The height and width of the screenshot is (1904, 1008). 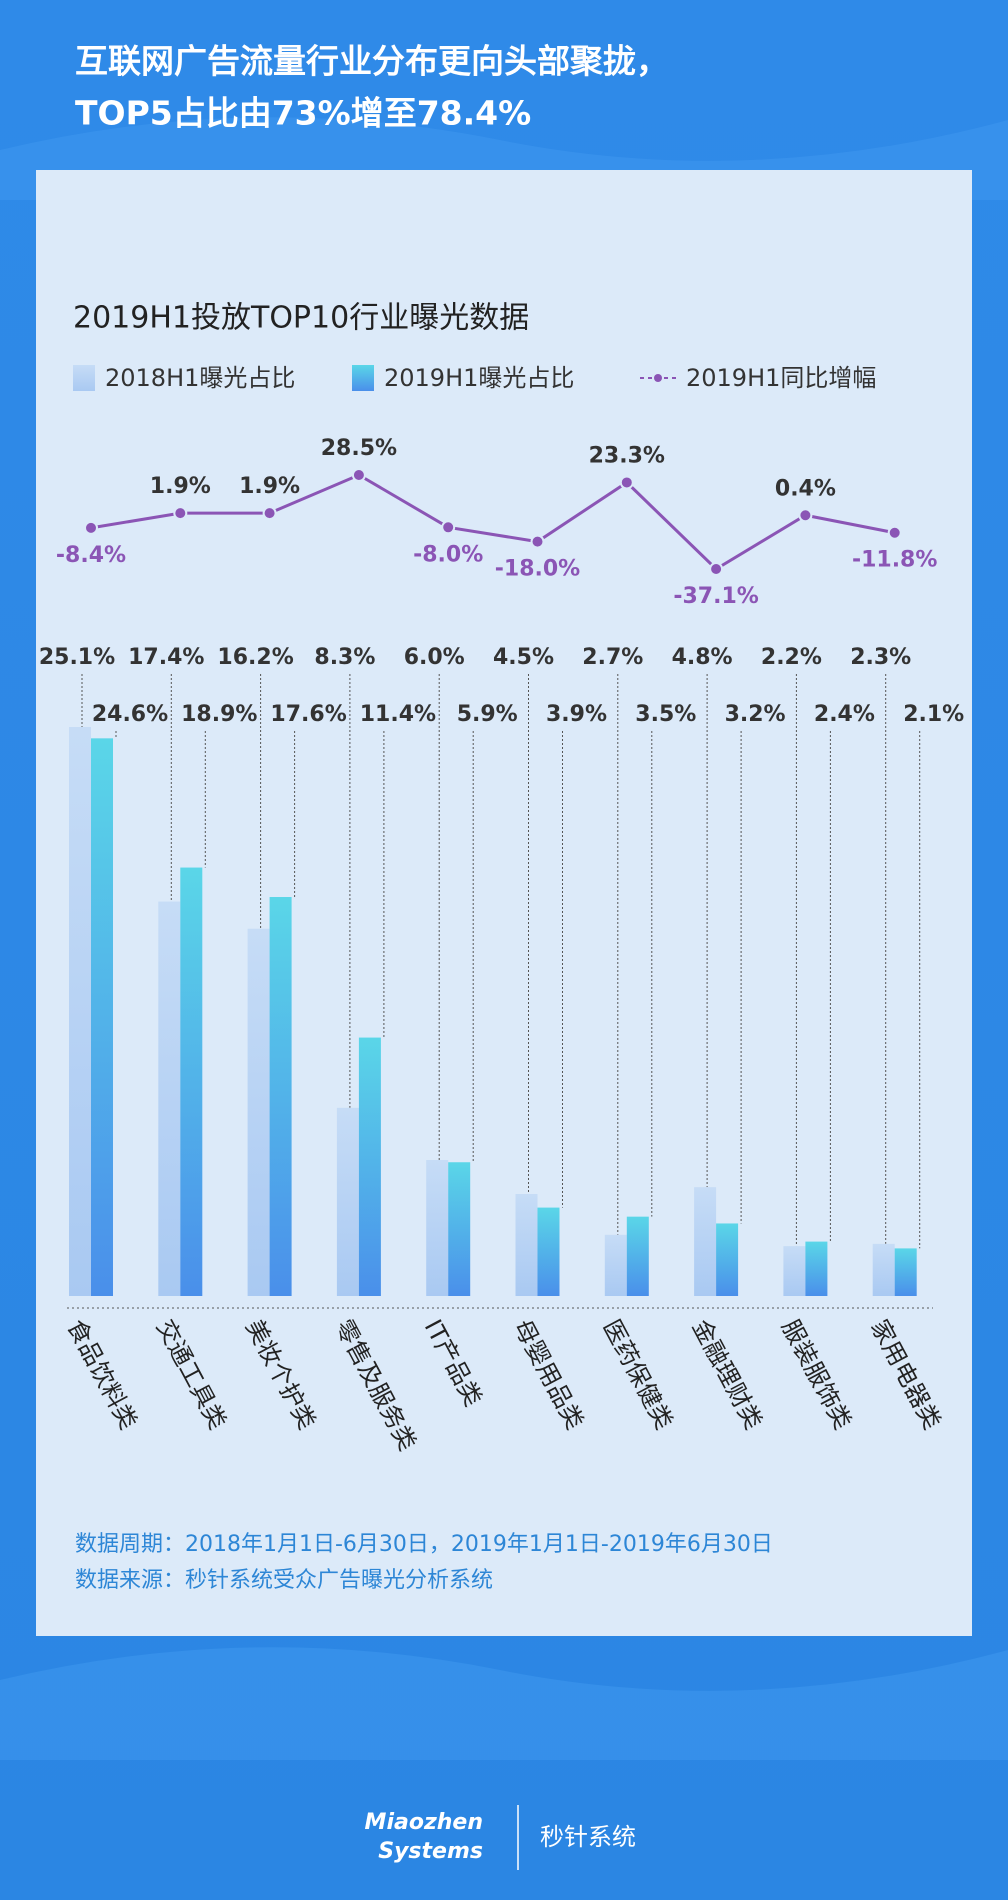 What do you see at coordinates (308, 714) in the screenshot?
I see `data-label: 17.6%` at bounding box center [308, 714].